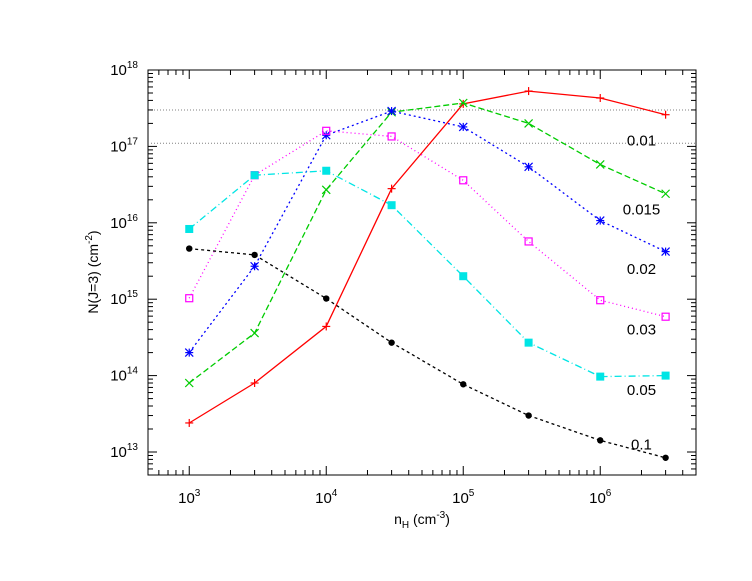  Describe the element at coordinates (326, 497) in the screenshot. I see `x-tick-label: 10⁴` at that location.